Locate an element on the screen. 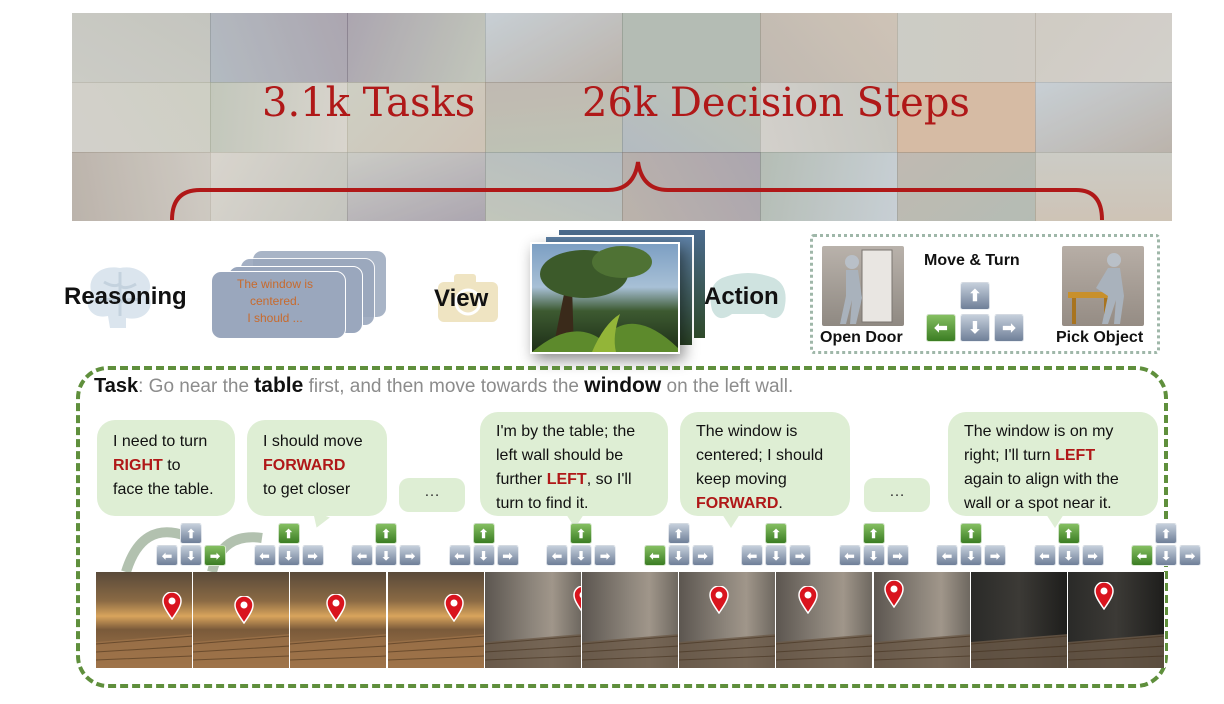 The height and width of the screenshot is (704, 1224). tree-scene-image is located at coordinates (605, 300).